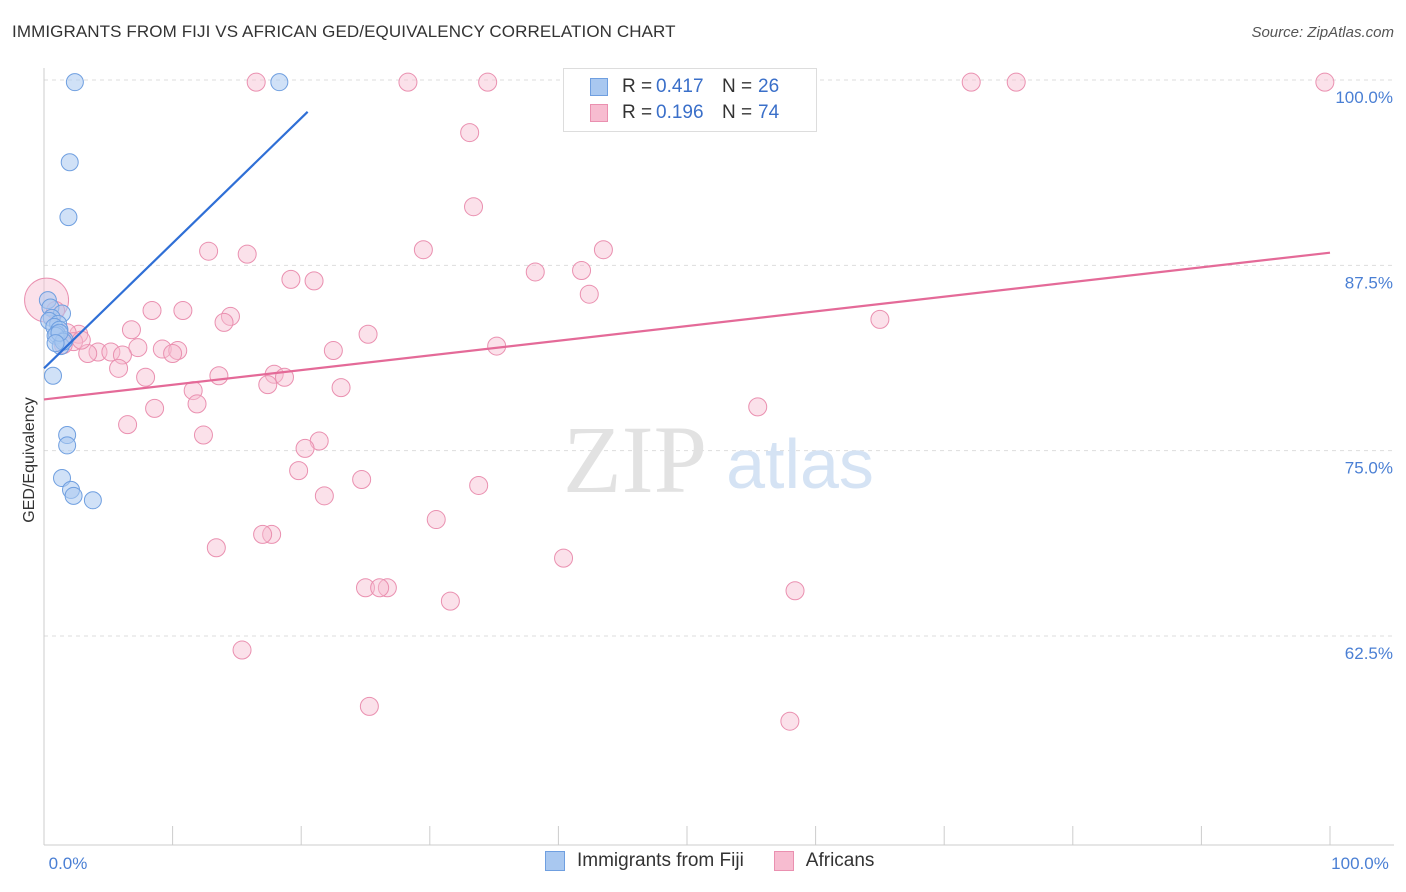 Image resolution: width=1406 pixels, height=892 pixels. What do you see at coordinates (783, 861) in the screenshot?
I see `africans-legend-swatch` at bounding box center [783, 861].